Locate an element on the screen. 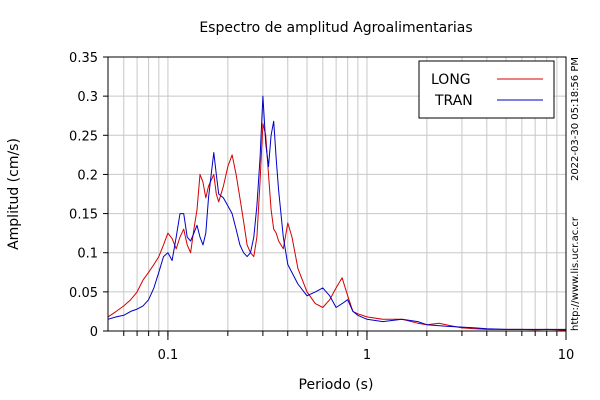 The image size is (600, 400). x-axis-label: Periodo (s) is located at coordinates (336, 385).